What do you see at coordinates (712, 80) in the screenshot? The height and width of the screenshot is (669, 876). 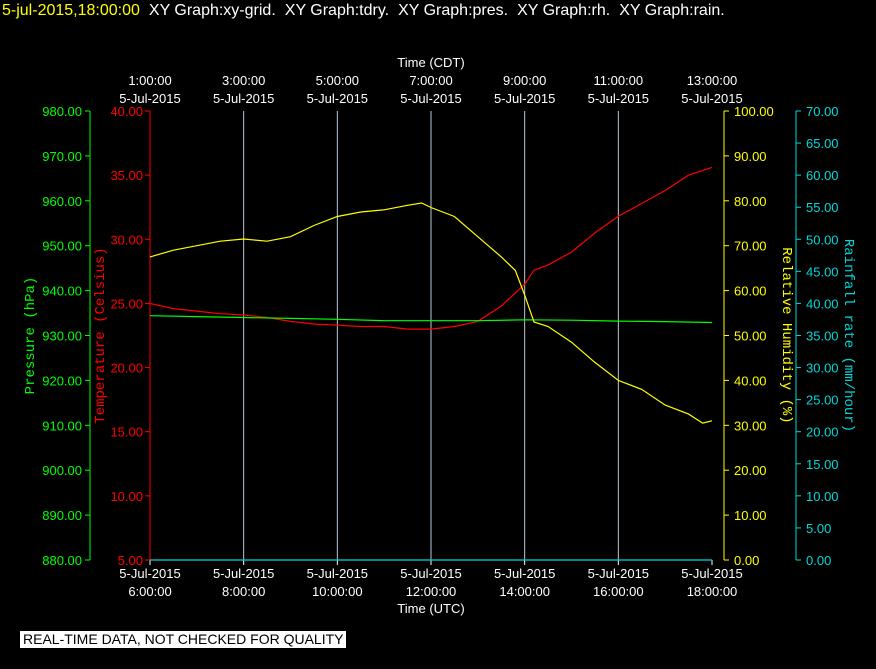 I see `top-tick-time-label: 13:00:00` at bounding box center [712, 80].